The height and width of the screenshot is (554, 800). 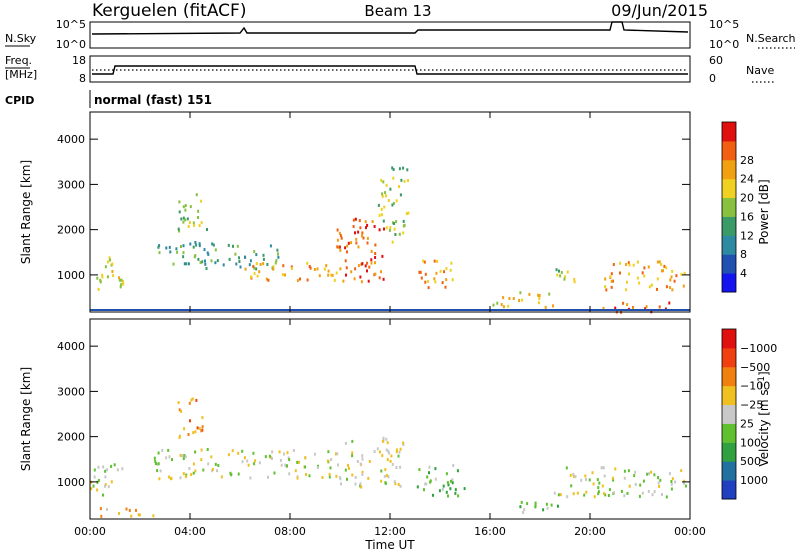 I want to click on time-axis: 00:00 04:00 08:00 12:00 16:00 20:00 00:00, so click(x=390, y=531).